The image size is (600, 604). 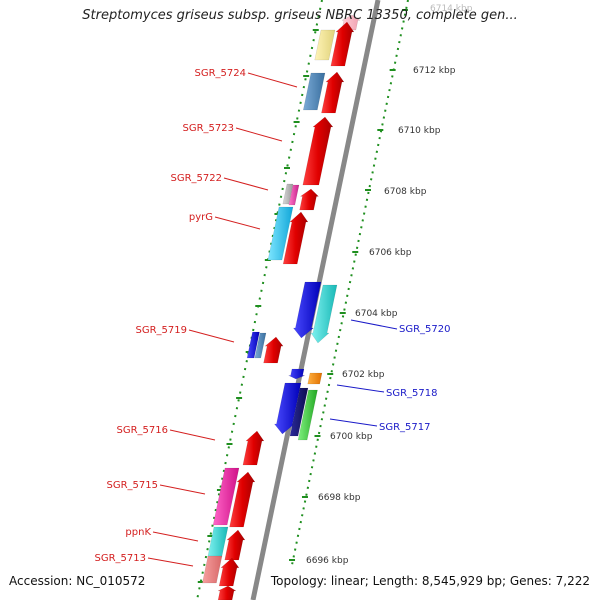 What do you see at coordinates (434, 71) in the screenshot?
I see `scale-label: 6712 kbp` at bounding box center [434, 71].